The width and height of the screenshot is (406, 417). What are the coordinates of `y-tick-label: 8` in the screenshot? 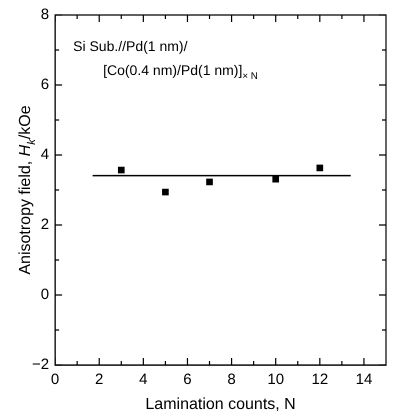 It's located at (45, 15).